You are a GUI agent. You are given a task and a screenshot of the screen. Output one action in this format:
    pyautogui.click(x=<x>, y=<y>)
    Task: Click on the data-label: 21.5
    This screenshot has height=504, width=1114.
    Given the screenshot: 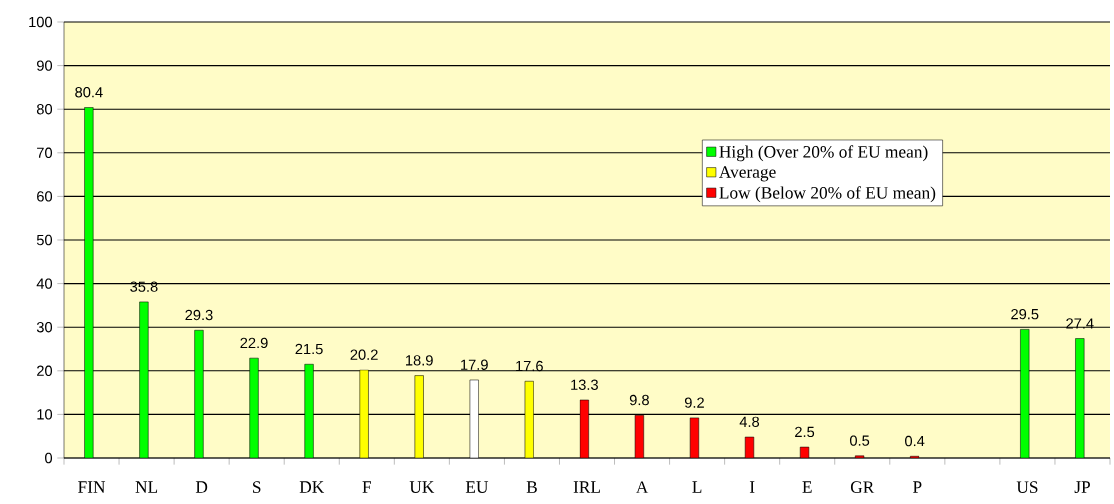 What is the action you would take?
    pyautogui.click(x=309, y=349)
    